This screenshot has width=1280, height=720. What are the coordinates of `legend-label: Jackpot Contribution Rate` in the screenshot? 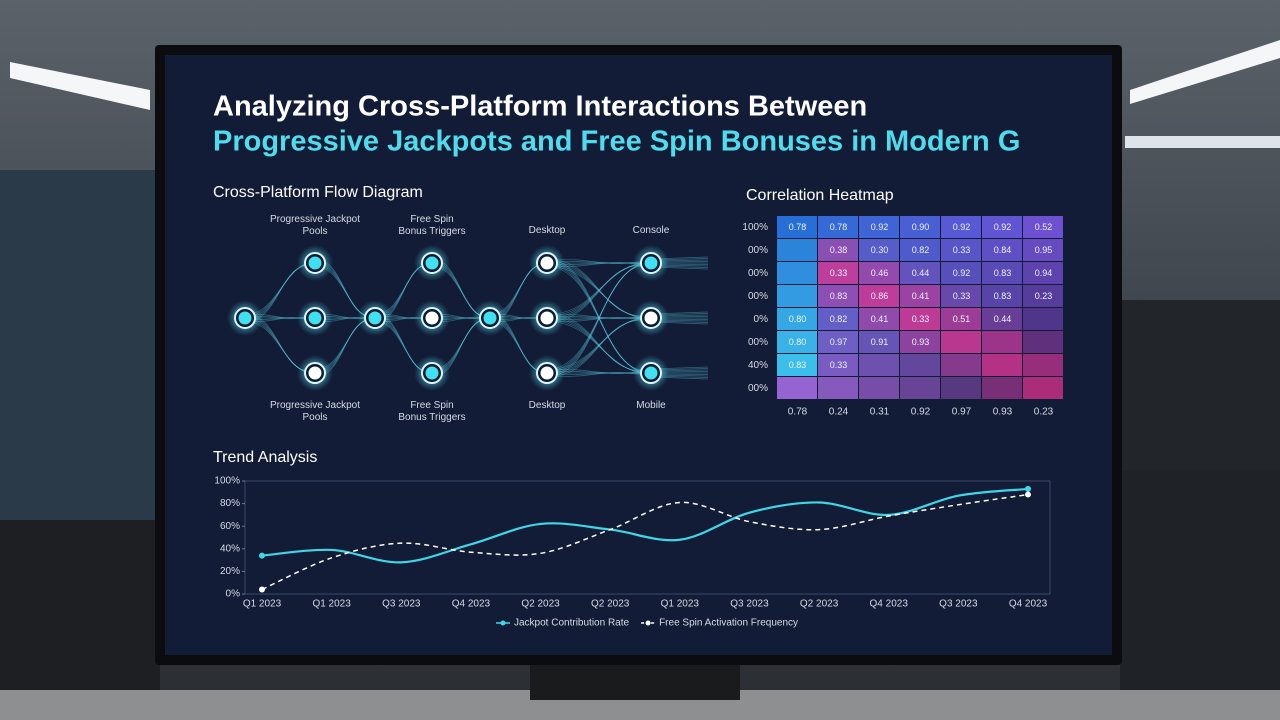 It's located at (572, 623).